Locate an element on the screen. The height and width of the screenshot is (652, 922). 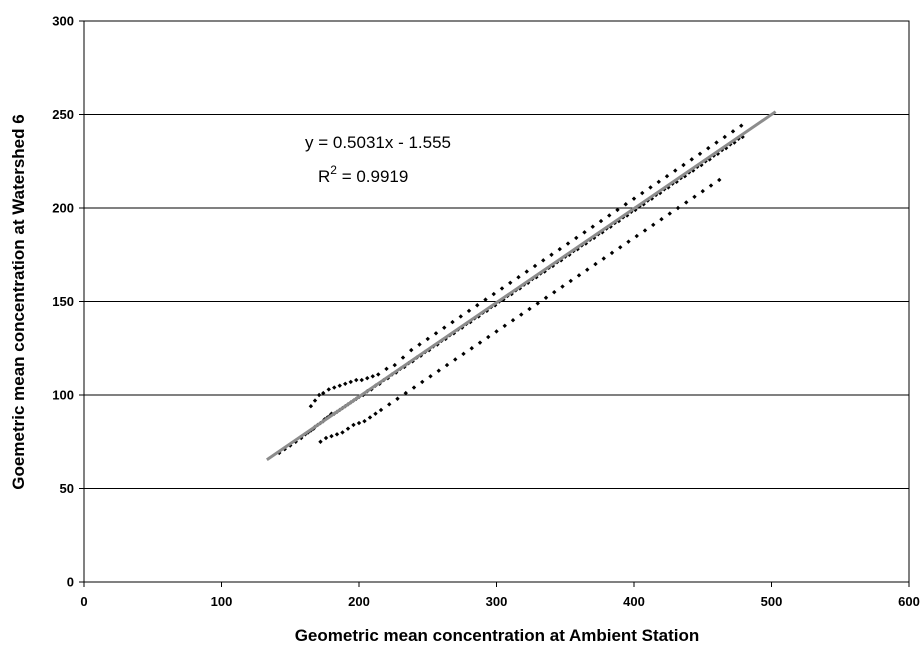
y-tick-label: 250 is located at coordinates (63, 114).